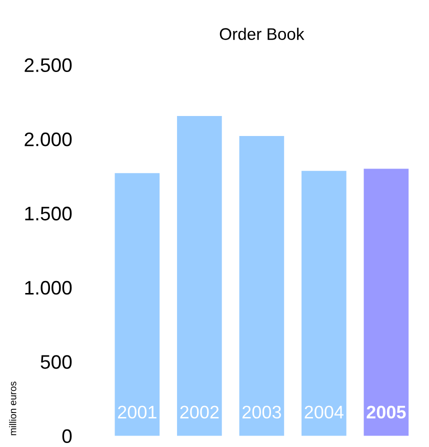  What do you see at coordinates (67, 436) in the screenshot?
I see `y-tick-label: 0` at bounding box center [67, 436].